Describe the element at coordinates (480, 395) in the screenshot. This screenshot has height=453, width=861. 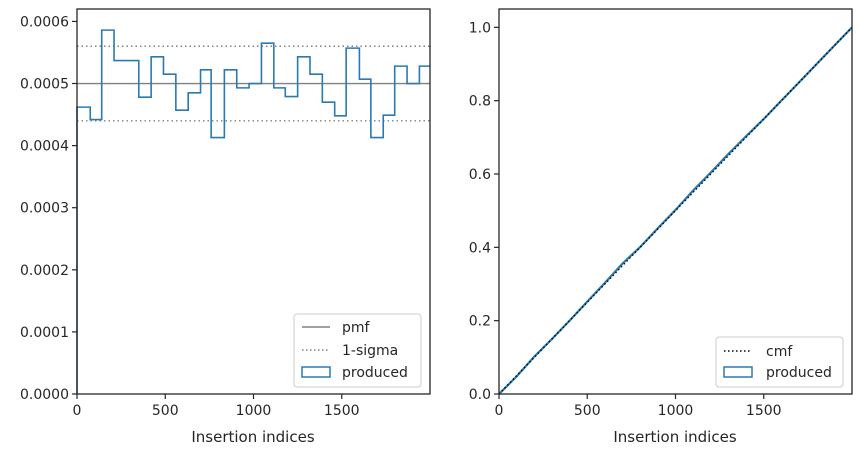
I see `y-tick-label: 0.0` at that location.